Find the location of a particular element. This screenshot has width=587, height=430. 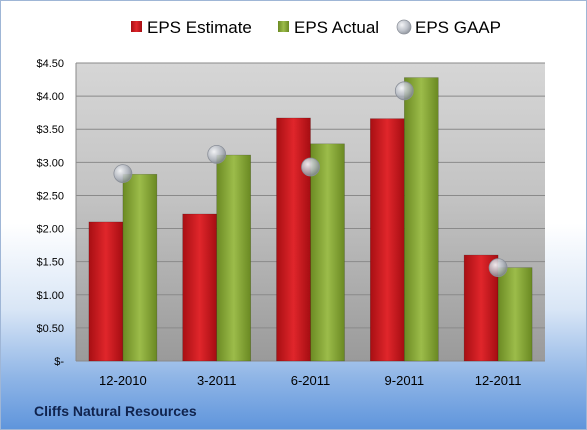

legend-eps-actual-label: EPS Actual is located at coordinates (336, 27).